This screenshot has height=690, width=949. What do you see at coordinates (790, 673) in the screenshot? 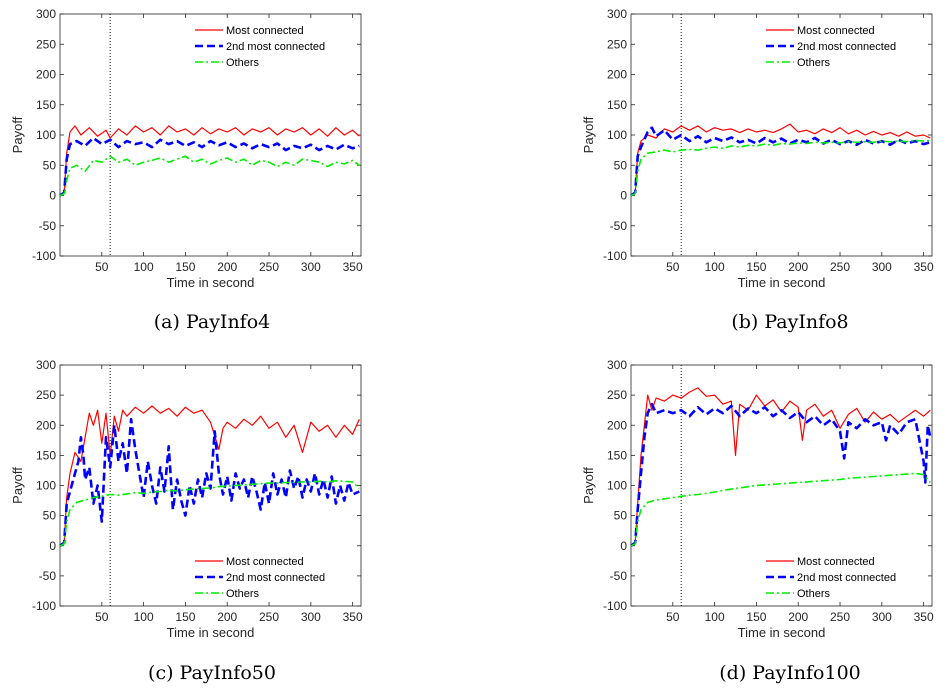
I see `chart-caption: (d) PayInfo100` at bounding box center [790, 673].